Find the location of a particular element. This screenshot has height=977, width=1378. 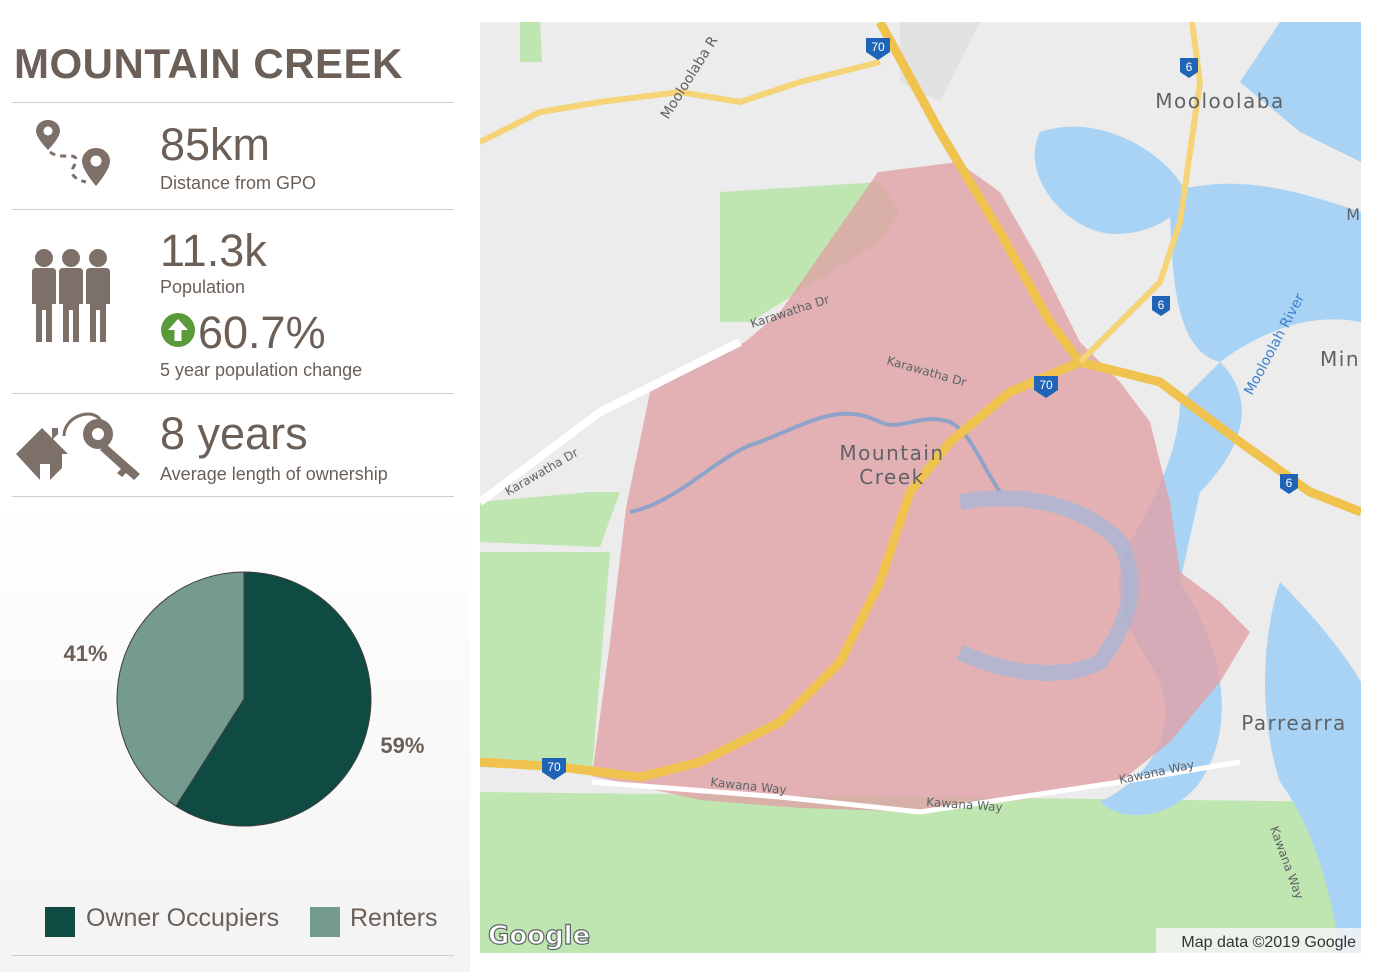

road-kawana-way is located at coordinates (916, 787).